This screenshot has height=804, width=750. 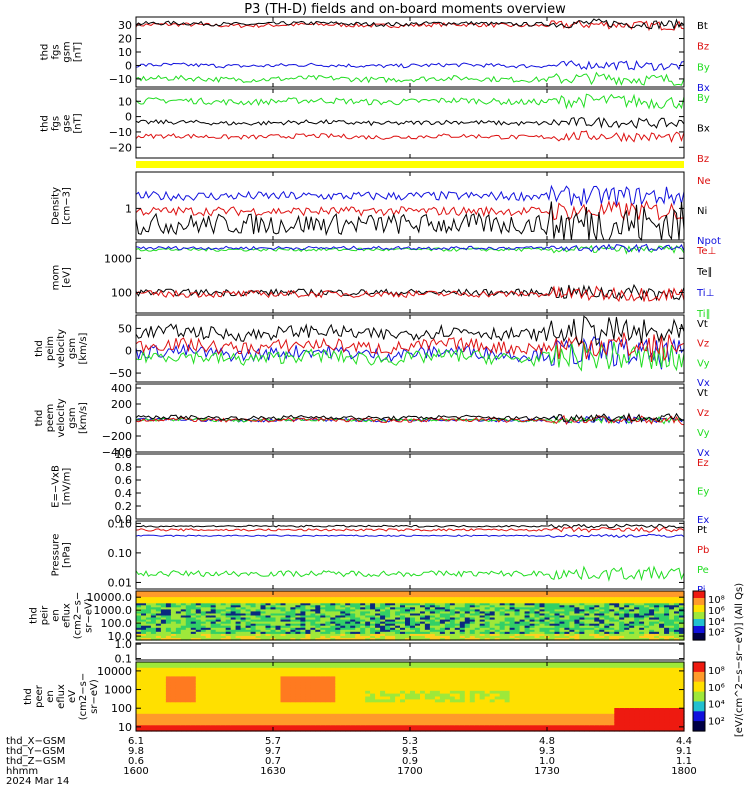 I want to click on y-axis-label: eflux, so click(x=67, y=615).